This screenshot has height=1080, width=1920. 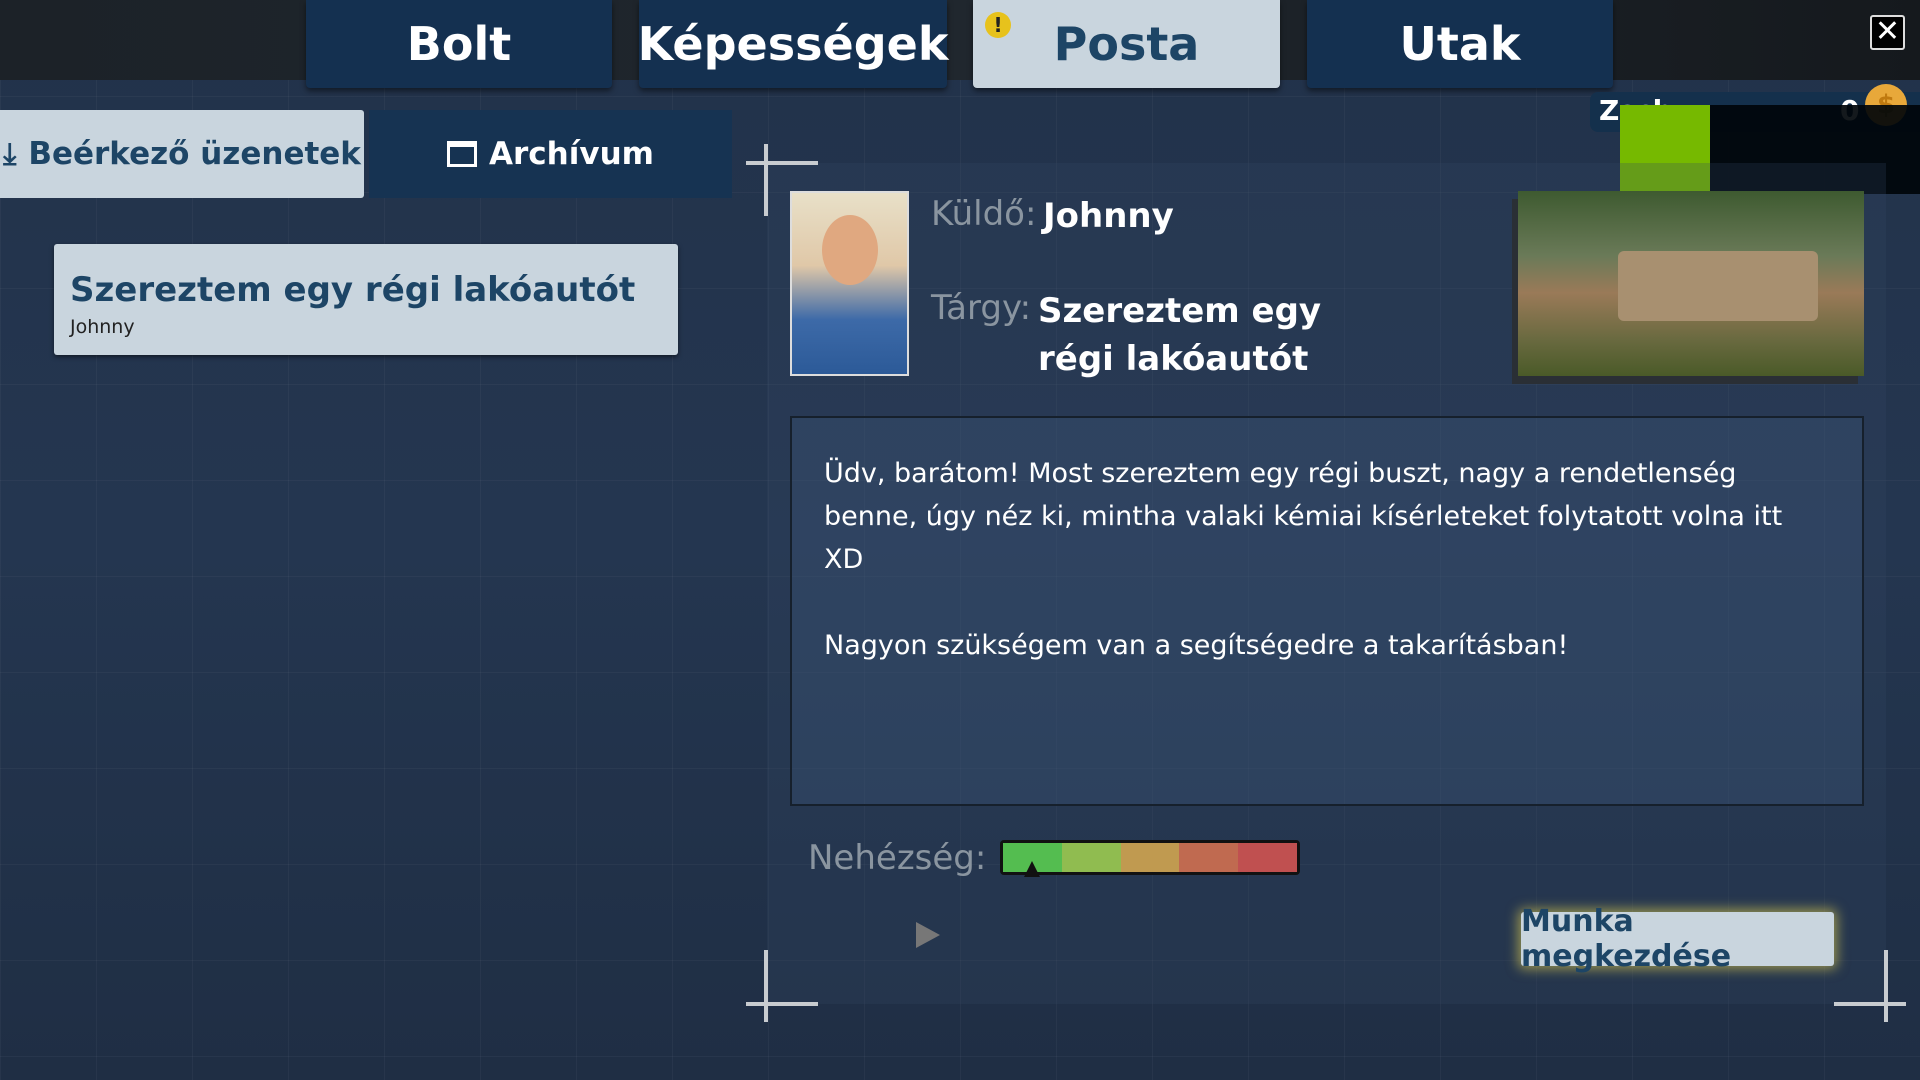 I want to click on message-subject: Szereztem egy régi lakóautót, so click(x=353, y=290).